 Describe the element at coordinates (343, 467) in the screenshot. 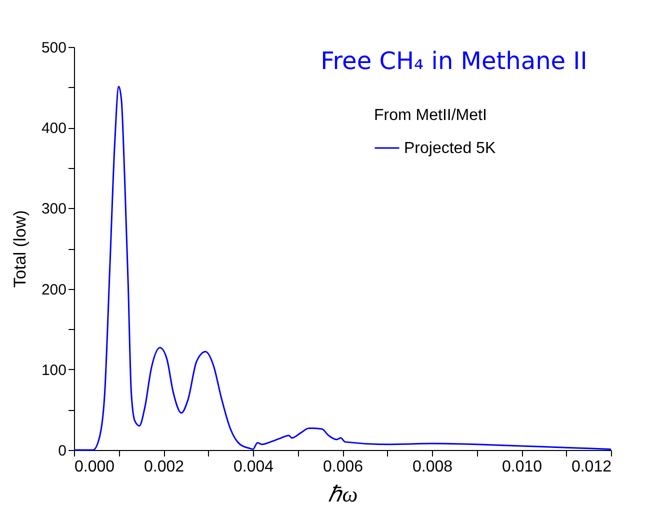

I see `x-tick-label: 0.006` at that location.